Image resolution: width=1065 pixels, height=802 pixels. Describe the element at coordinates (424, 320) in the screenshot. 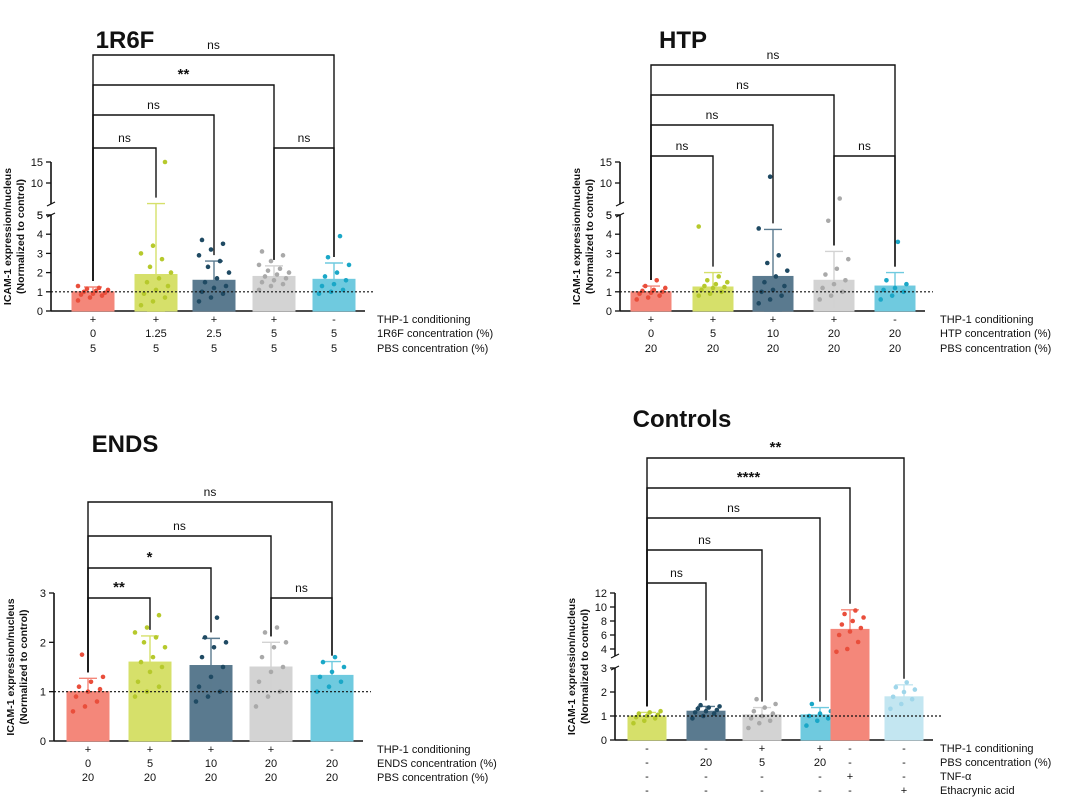

I see `row-label: THP-1 conditioning` at that location.